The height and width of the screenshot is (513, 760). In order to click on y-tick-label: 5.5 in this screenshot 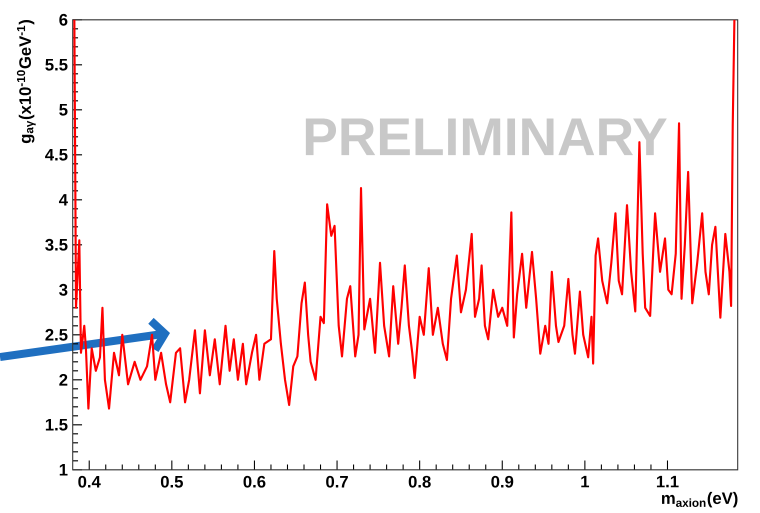, I will do `click(56, 64)`.